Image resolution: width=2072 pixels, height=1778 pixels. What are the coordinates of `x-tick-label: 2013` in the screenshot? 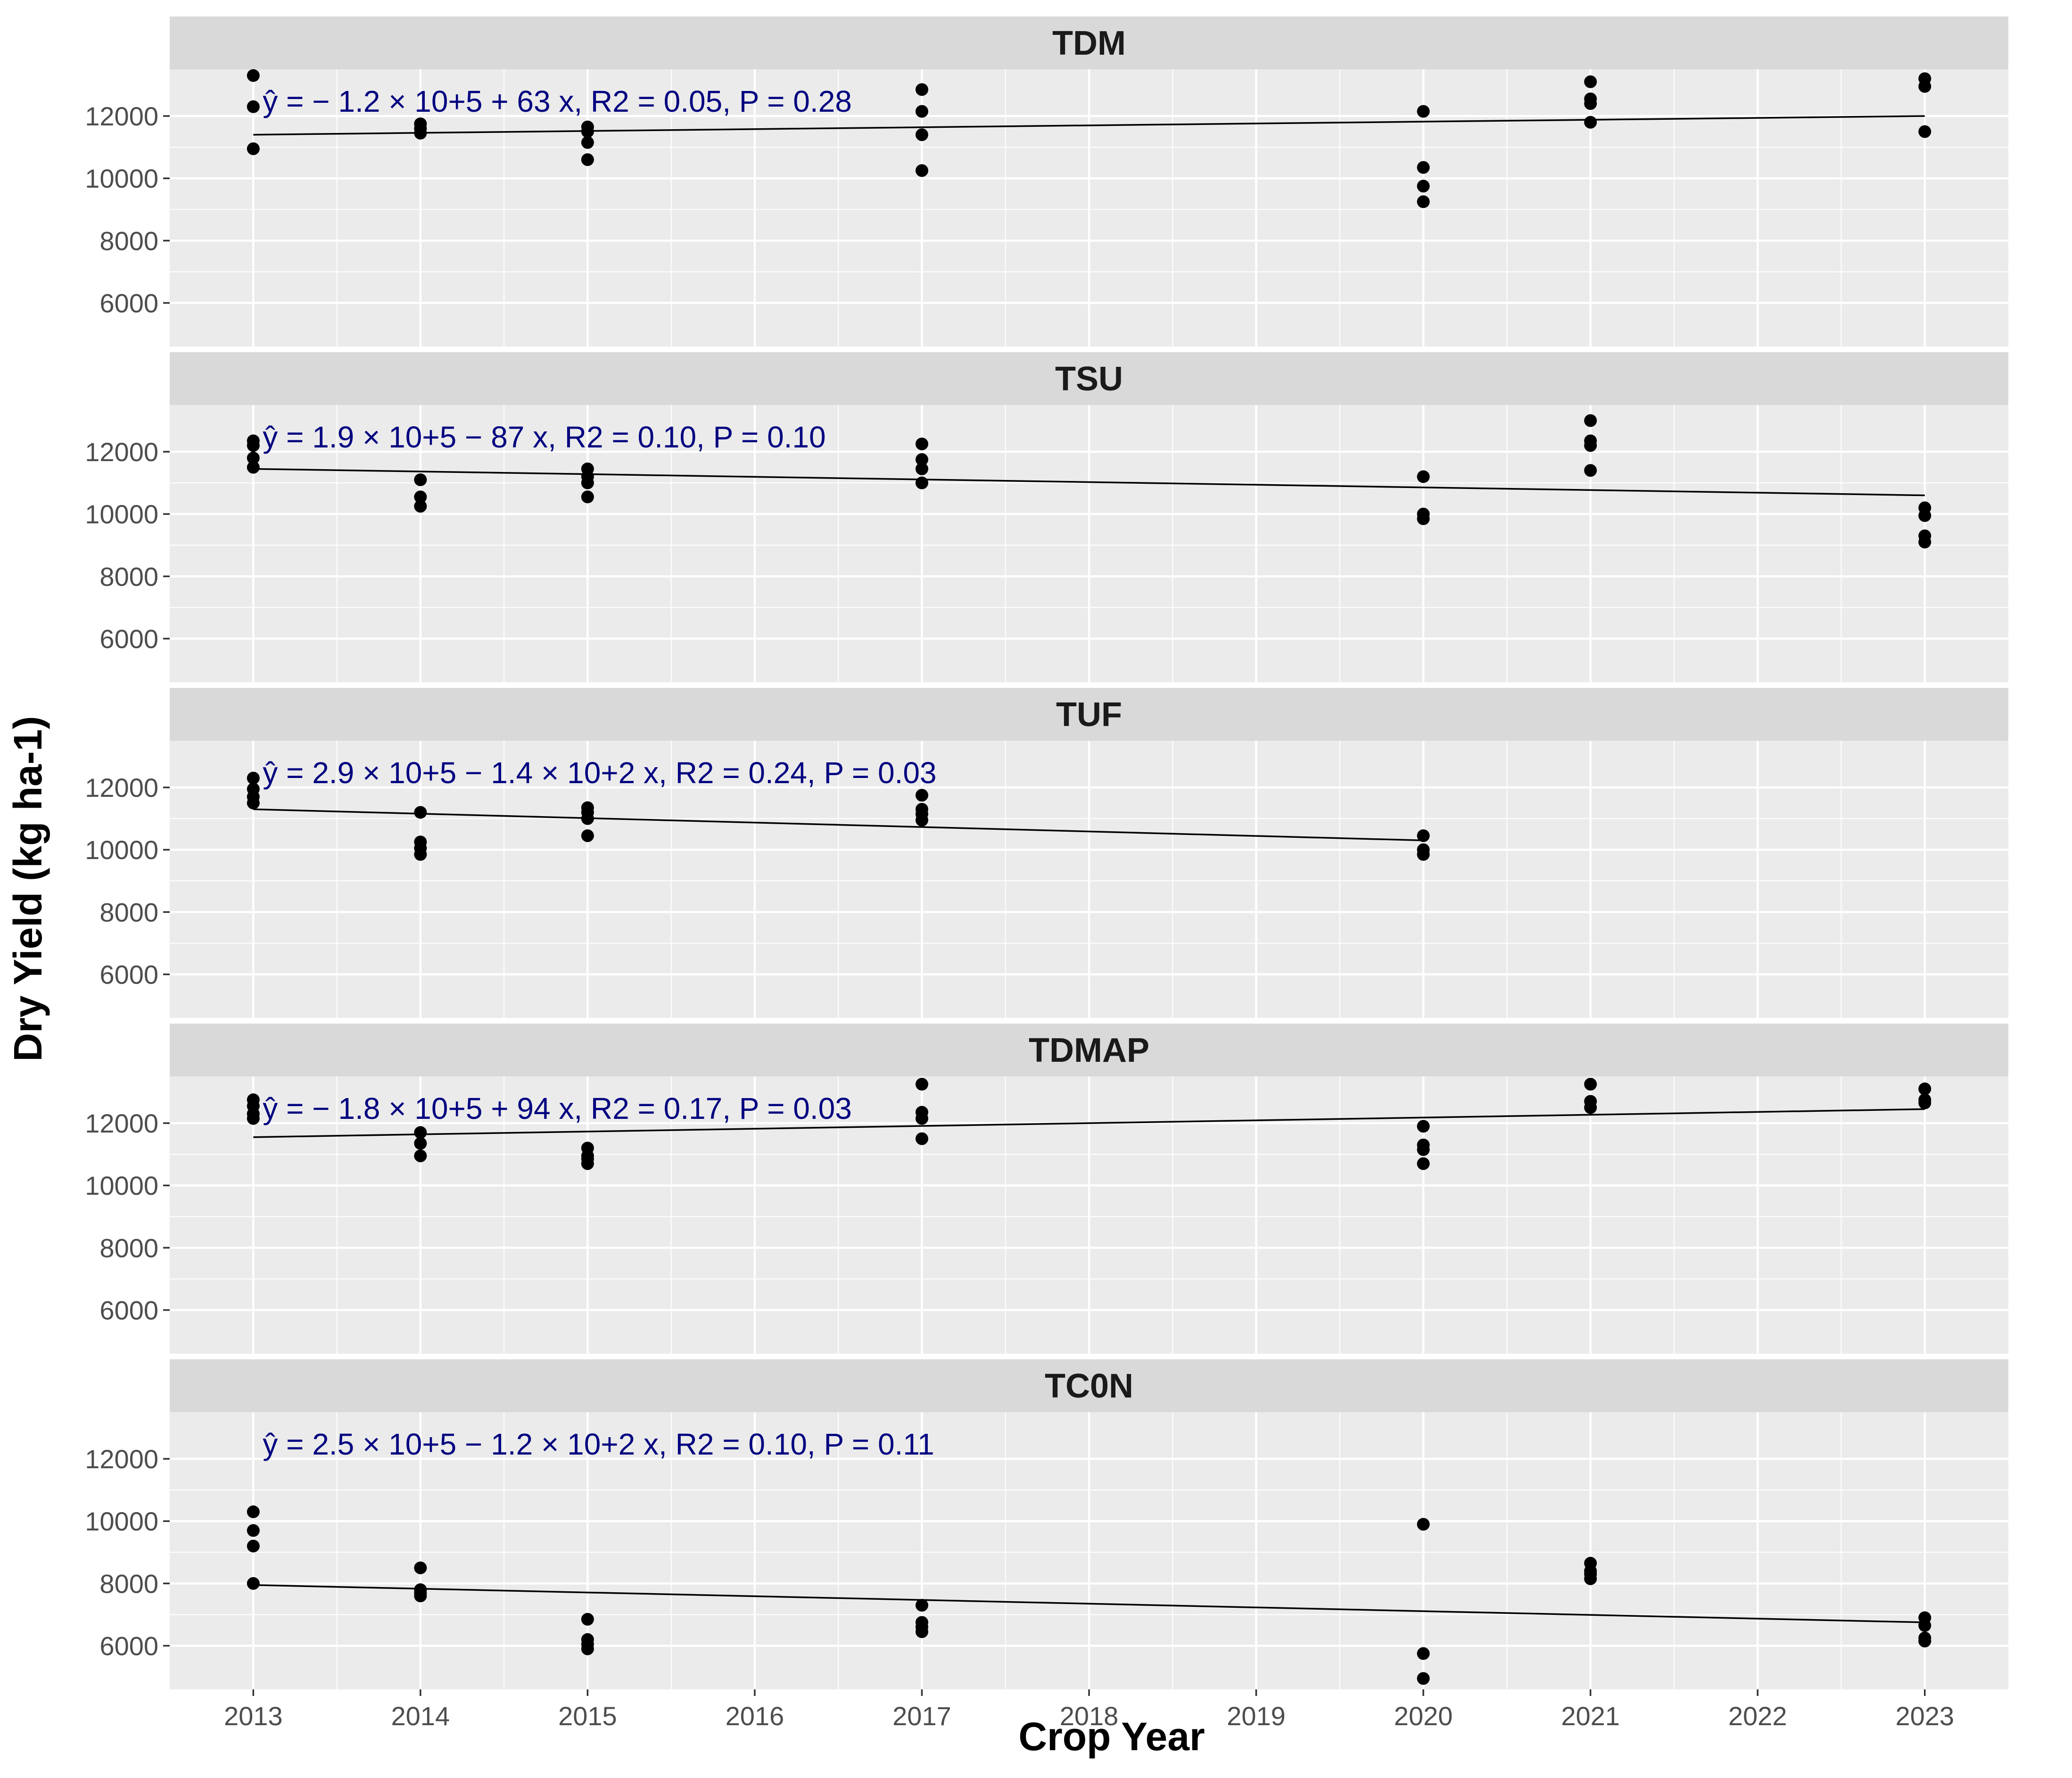 It's located at (253, 1716).